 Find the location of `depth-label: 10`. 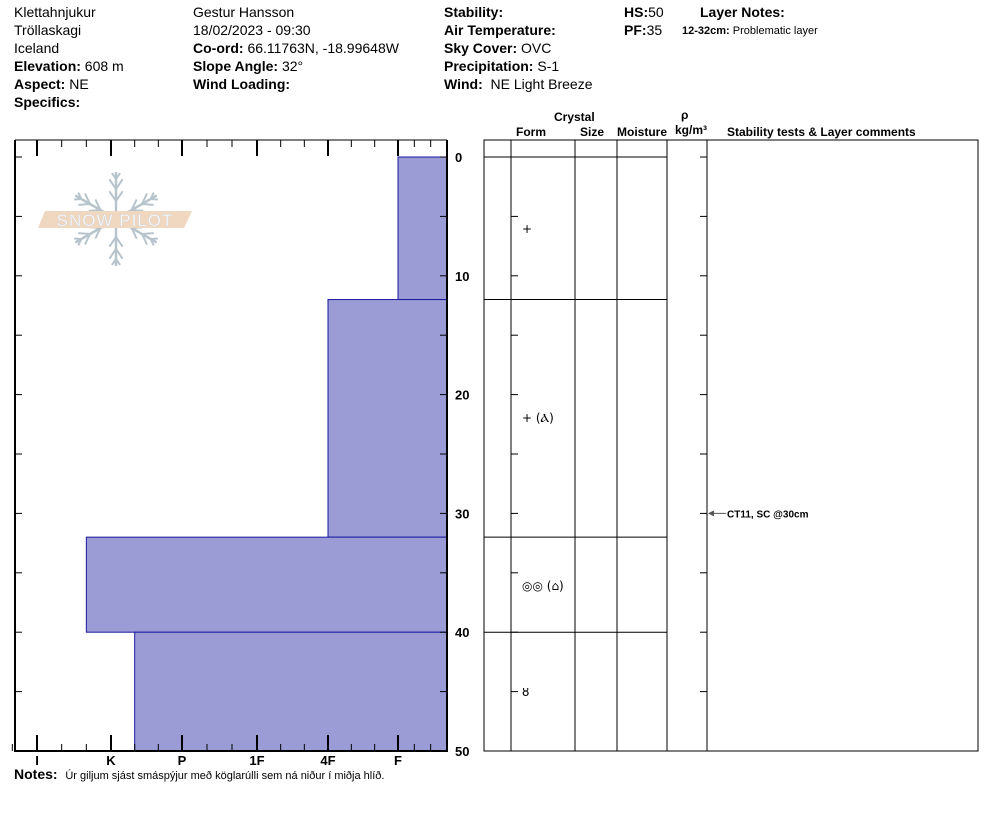

depth-label: 10 is located at coordinates (462, 276).